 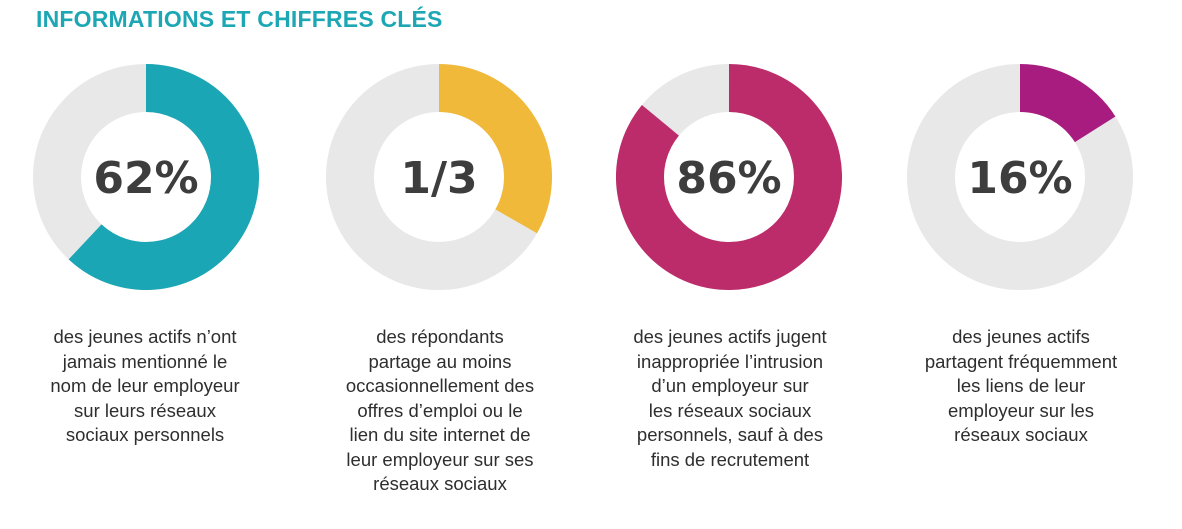 What do you see at coordinates (730, 434) in the screenshot?
I see `caption-line: personnels, sauf à des` at bounding box center [730, 434].